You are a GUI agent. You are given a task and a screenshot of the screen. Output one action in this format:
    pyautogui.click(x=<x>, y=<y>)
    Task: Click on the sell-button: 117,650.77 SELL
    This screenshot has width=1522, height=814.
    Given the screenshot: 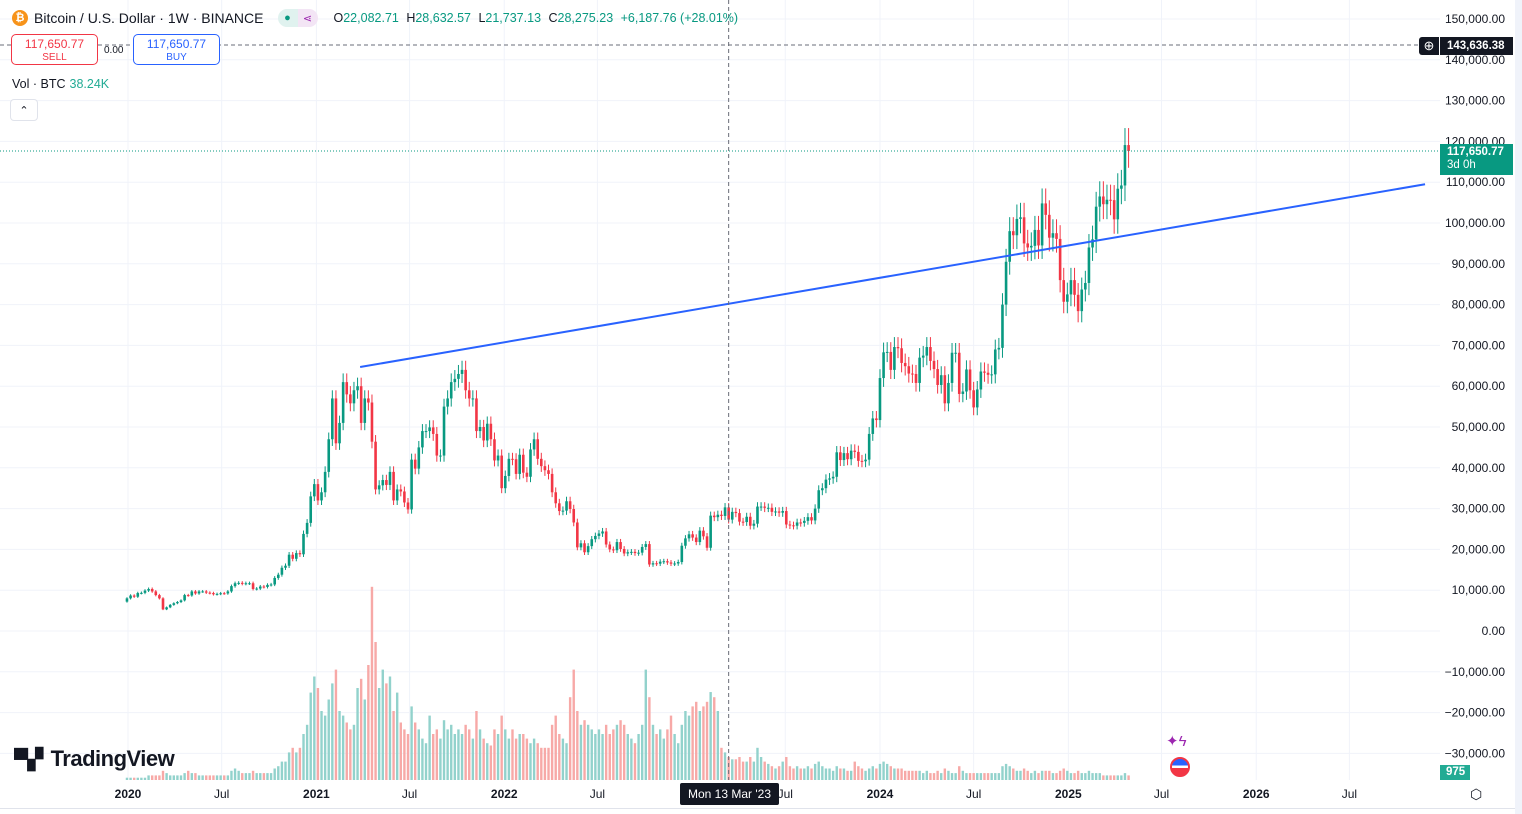 What is the action you would take?
    pyautogui.click(x=54, y=49)
    